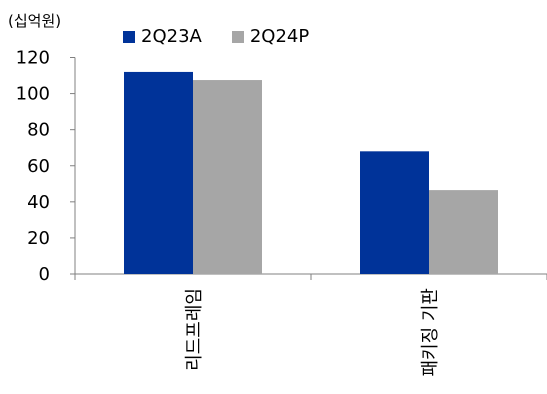  I want to click on legend-item-series-0: 2Q23A, so click(162, 36).